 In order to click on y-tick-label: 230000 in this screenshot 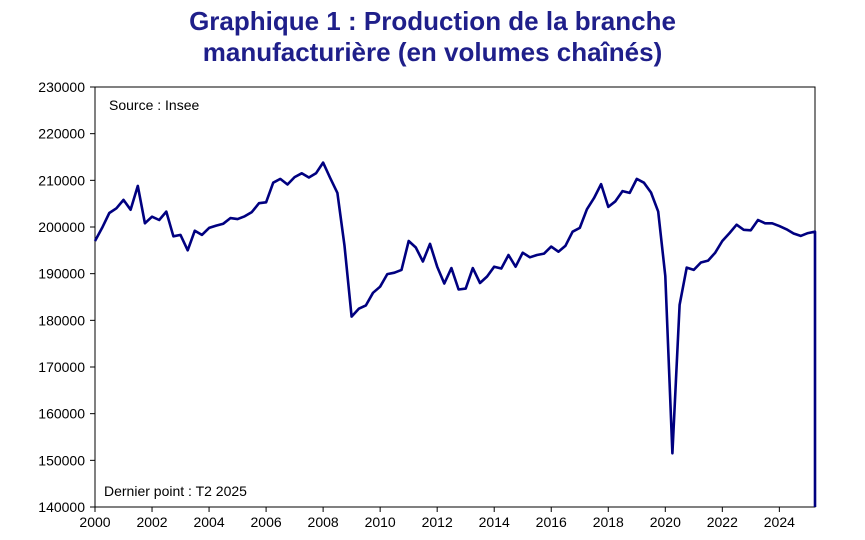, I will do `click(61, 87)`.